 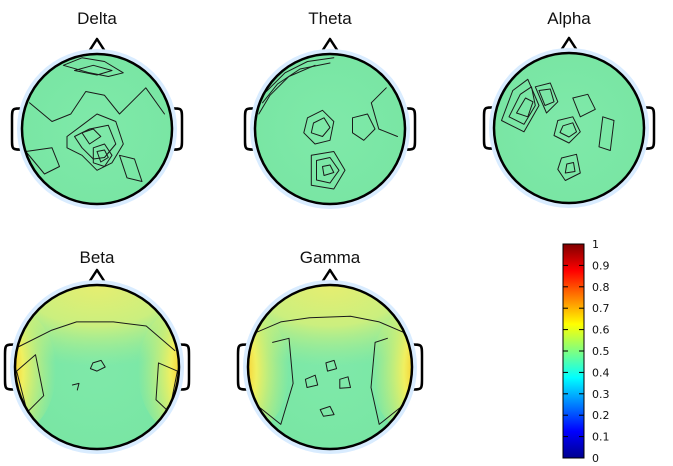 What do you see at coordinates (595, 244) in the screenshot?
I see `colorbar-tick-label: 1` at bounding box center [595, 244].